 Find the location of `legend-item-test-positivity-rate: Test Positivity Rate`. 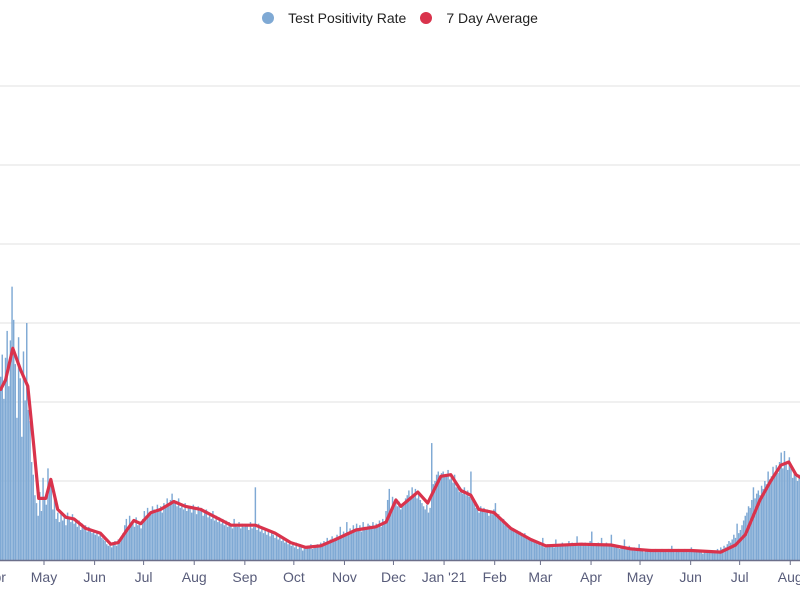

legend-item-test-positivity-rate: Test Positivity Rate is located at coordinates (334, 18).